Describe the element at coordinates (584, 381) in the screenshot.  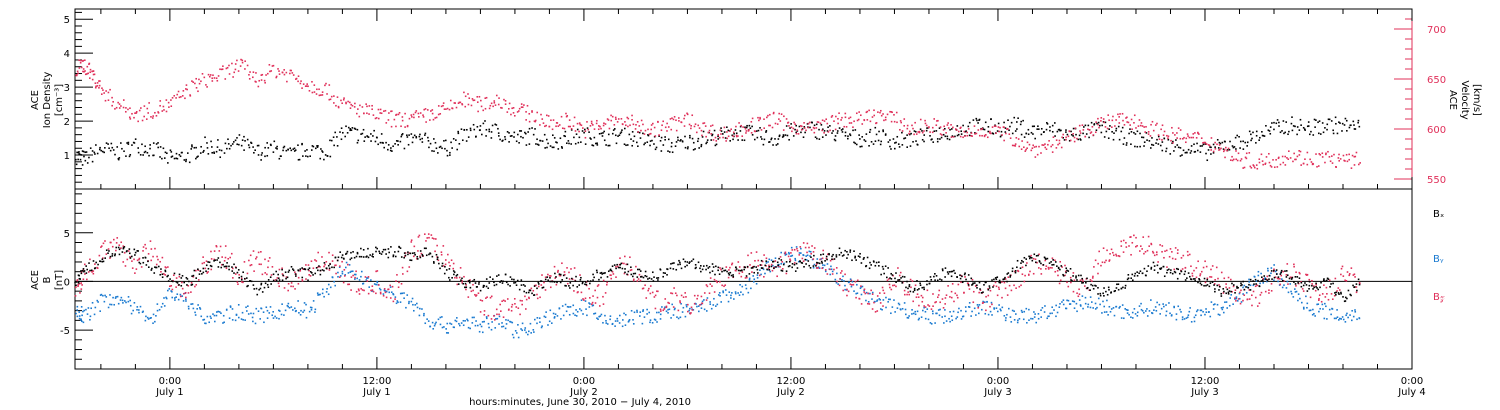
I see `x-tick-time-label: 0:00` at that location.